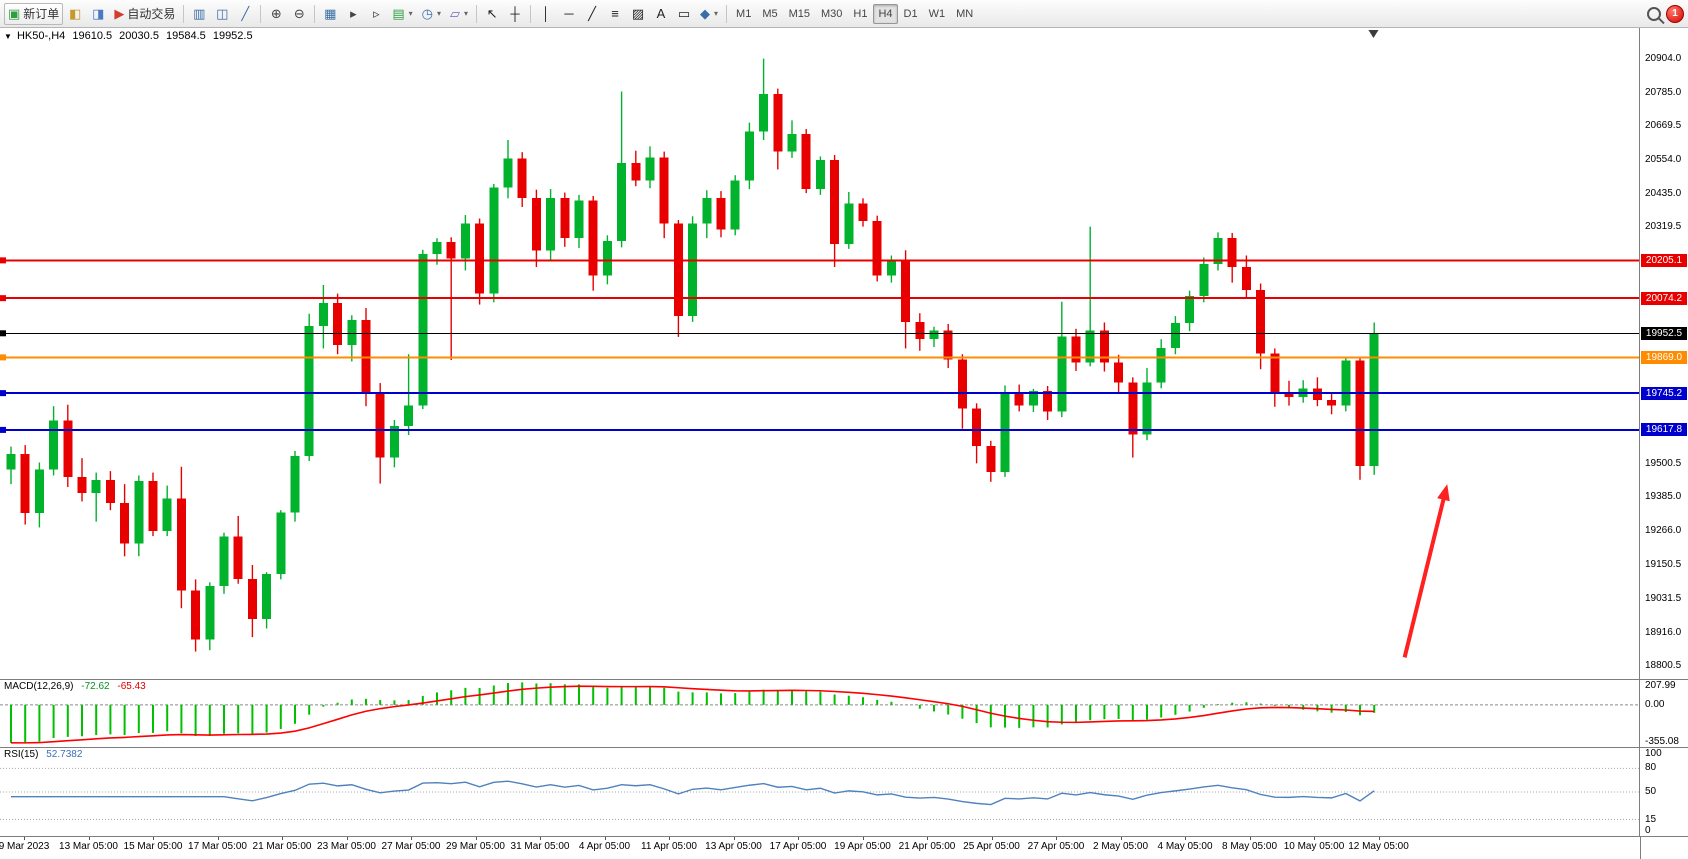 The image size is (1688, 859). I want to click on crosshair-button: ┼, so click(515, 14).